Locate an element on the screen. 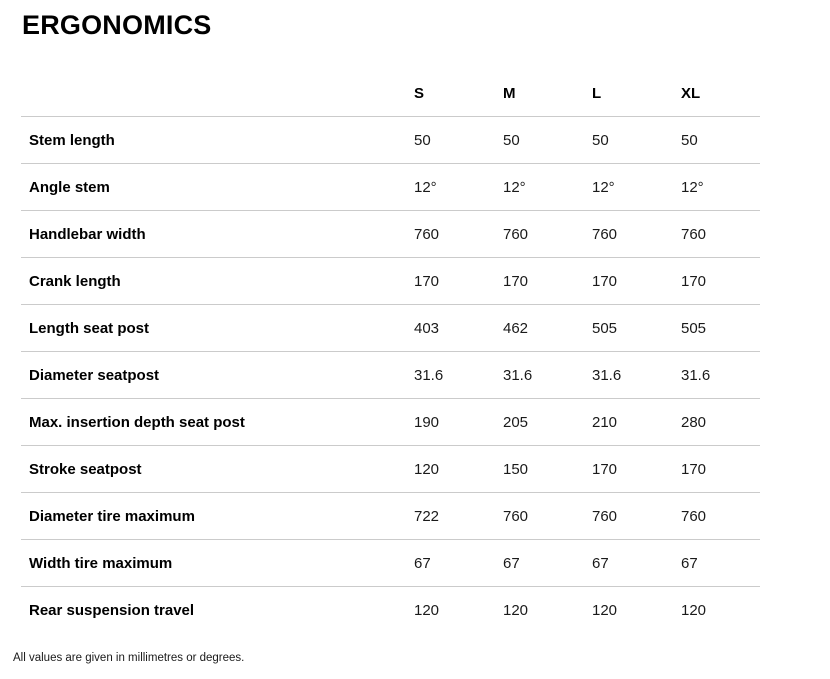 The width and height of the screenshot is (830, 679). row-label: Rear suspension travel is located at coordinates (112, 610).